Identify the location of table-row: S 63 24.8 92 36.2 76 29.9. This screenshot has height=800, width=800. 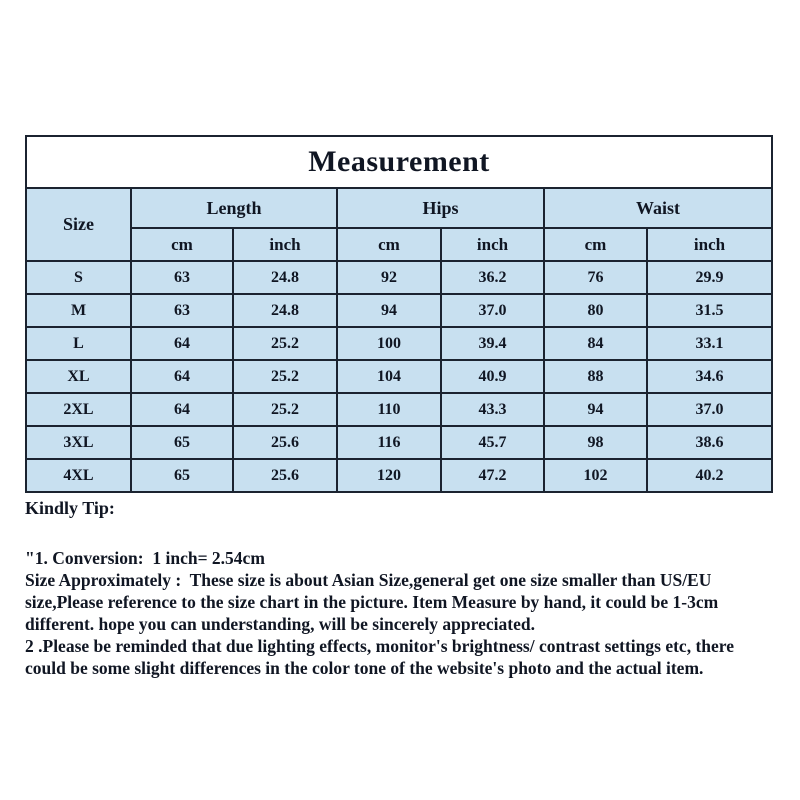
(399, 277).